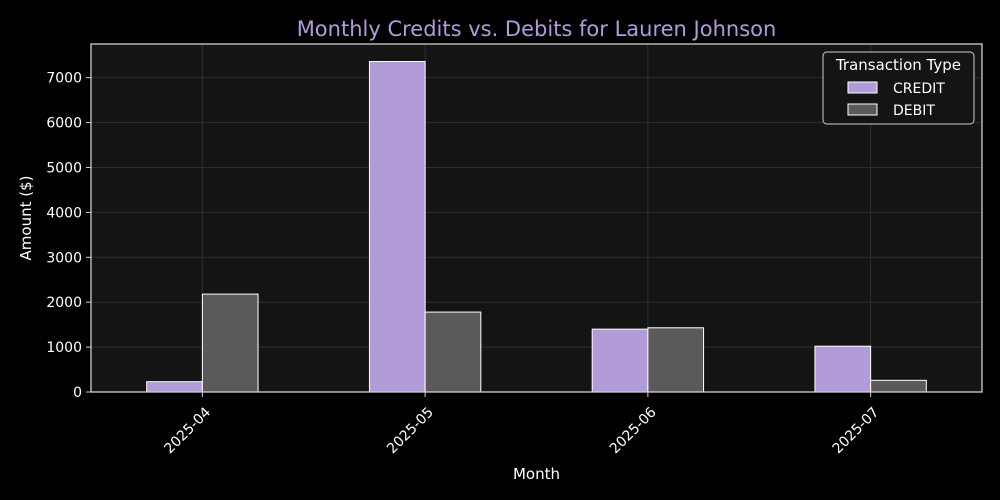 The height and width of the screenshot is (500, 1000). I want to click on y-tick-label: 7000, so click(64, 79).